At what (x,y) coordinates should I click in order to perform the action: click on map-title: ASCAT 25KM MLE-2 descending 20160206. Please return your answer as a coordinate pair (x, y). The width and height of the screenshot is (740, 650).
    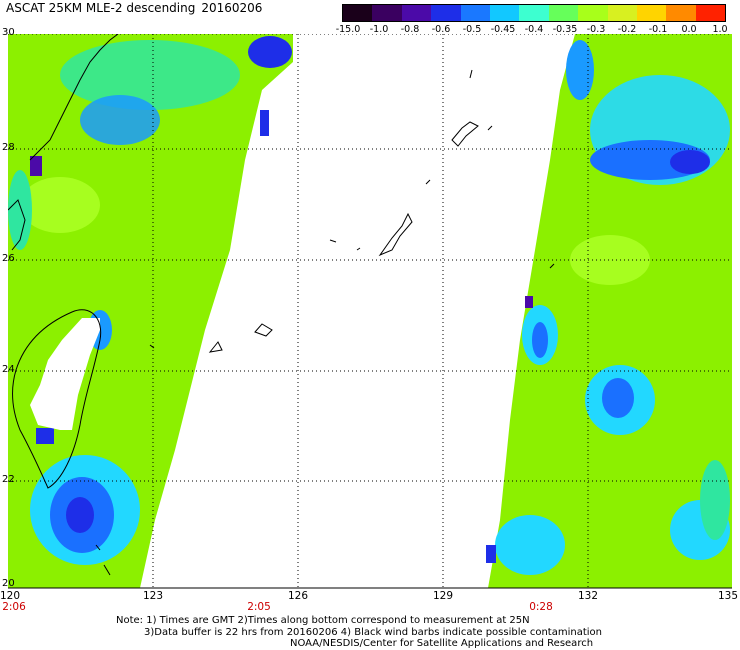
    Looking at the image, I should click on (134, 8).